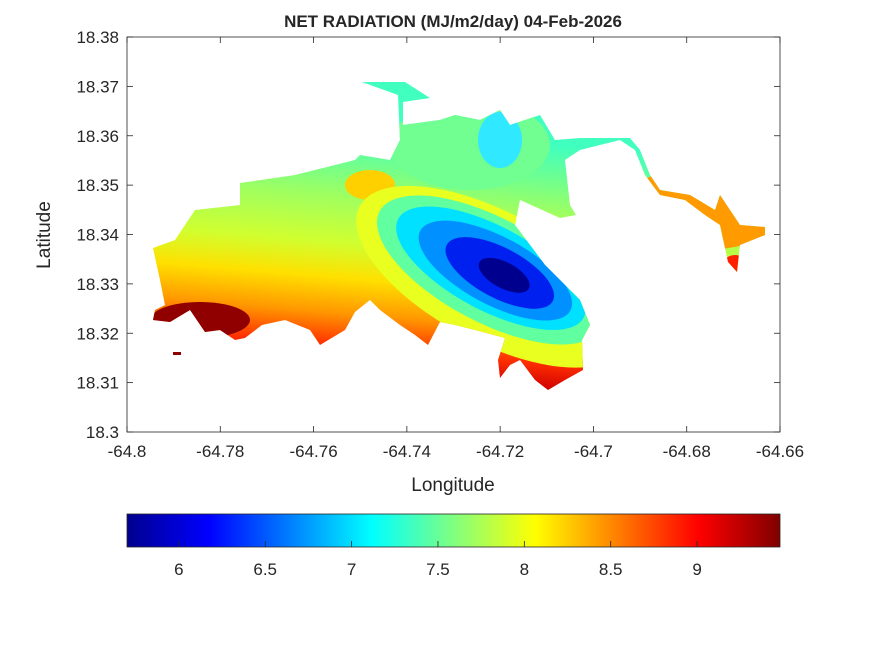 The height and width of the screenshot is (661, 875). Describe the element at coordinates (44, 235) in the screenshot. I see `y-axis-label: Latitude` at that location.